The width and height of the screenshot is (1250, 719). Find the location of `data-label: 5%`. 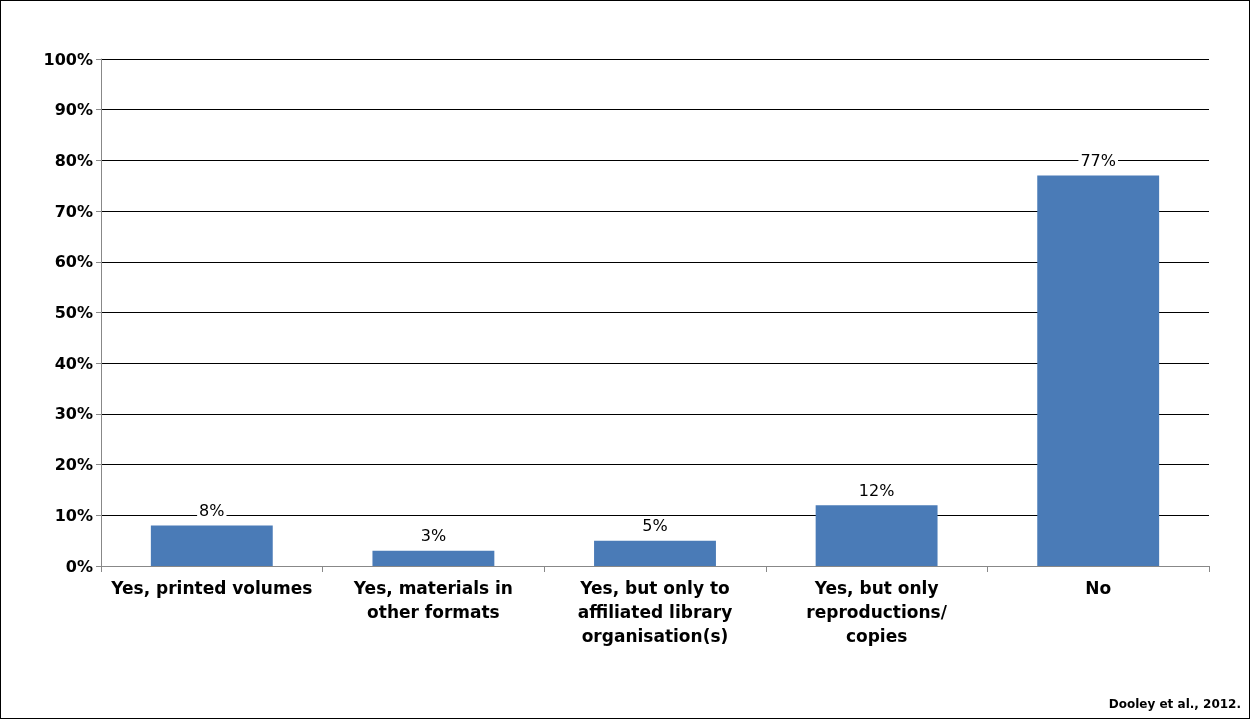

data-label: 5% is located at coordinates (655, 526).